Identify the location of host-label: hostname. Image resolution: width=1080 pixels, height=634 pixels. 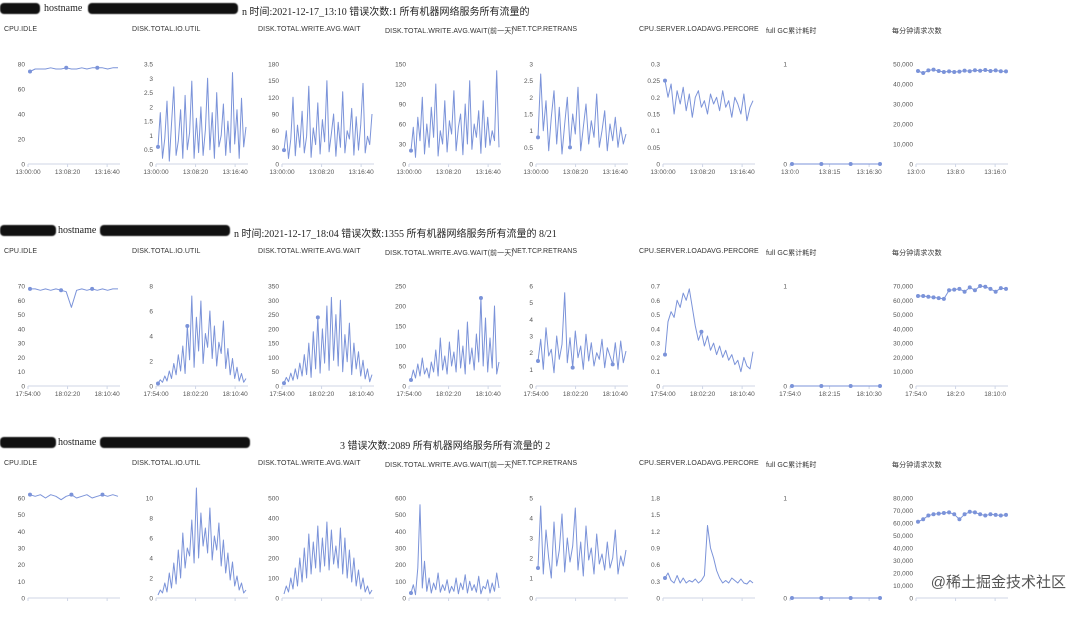
(77, 230).